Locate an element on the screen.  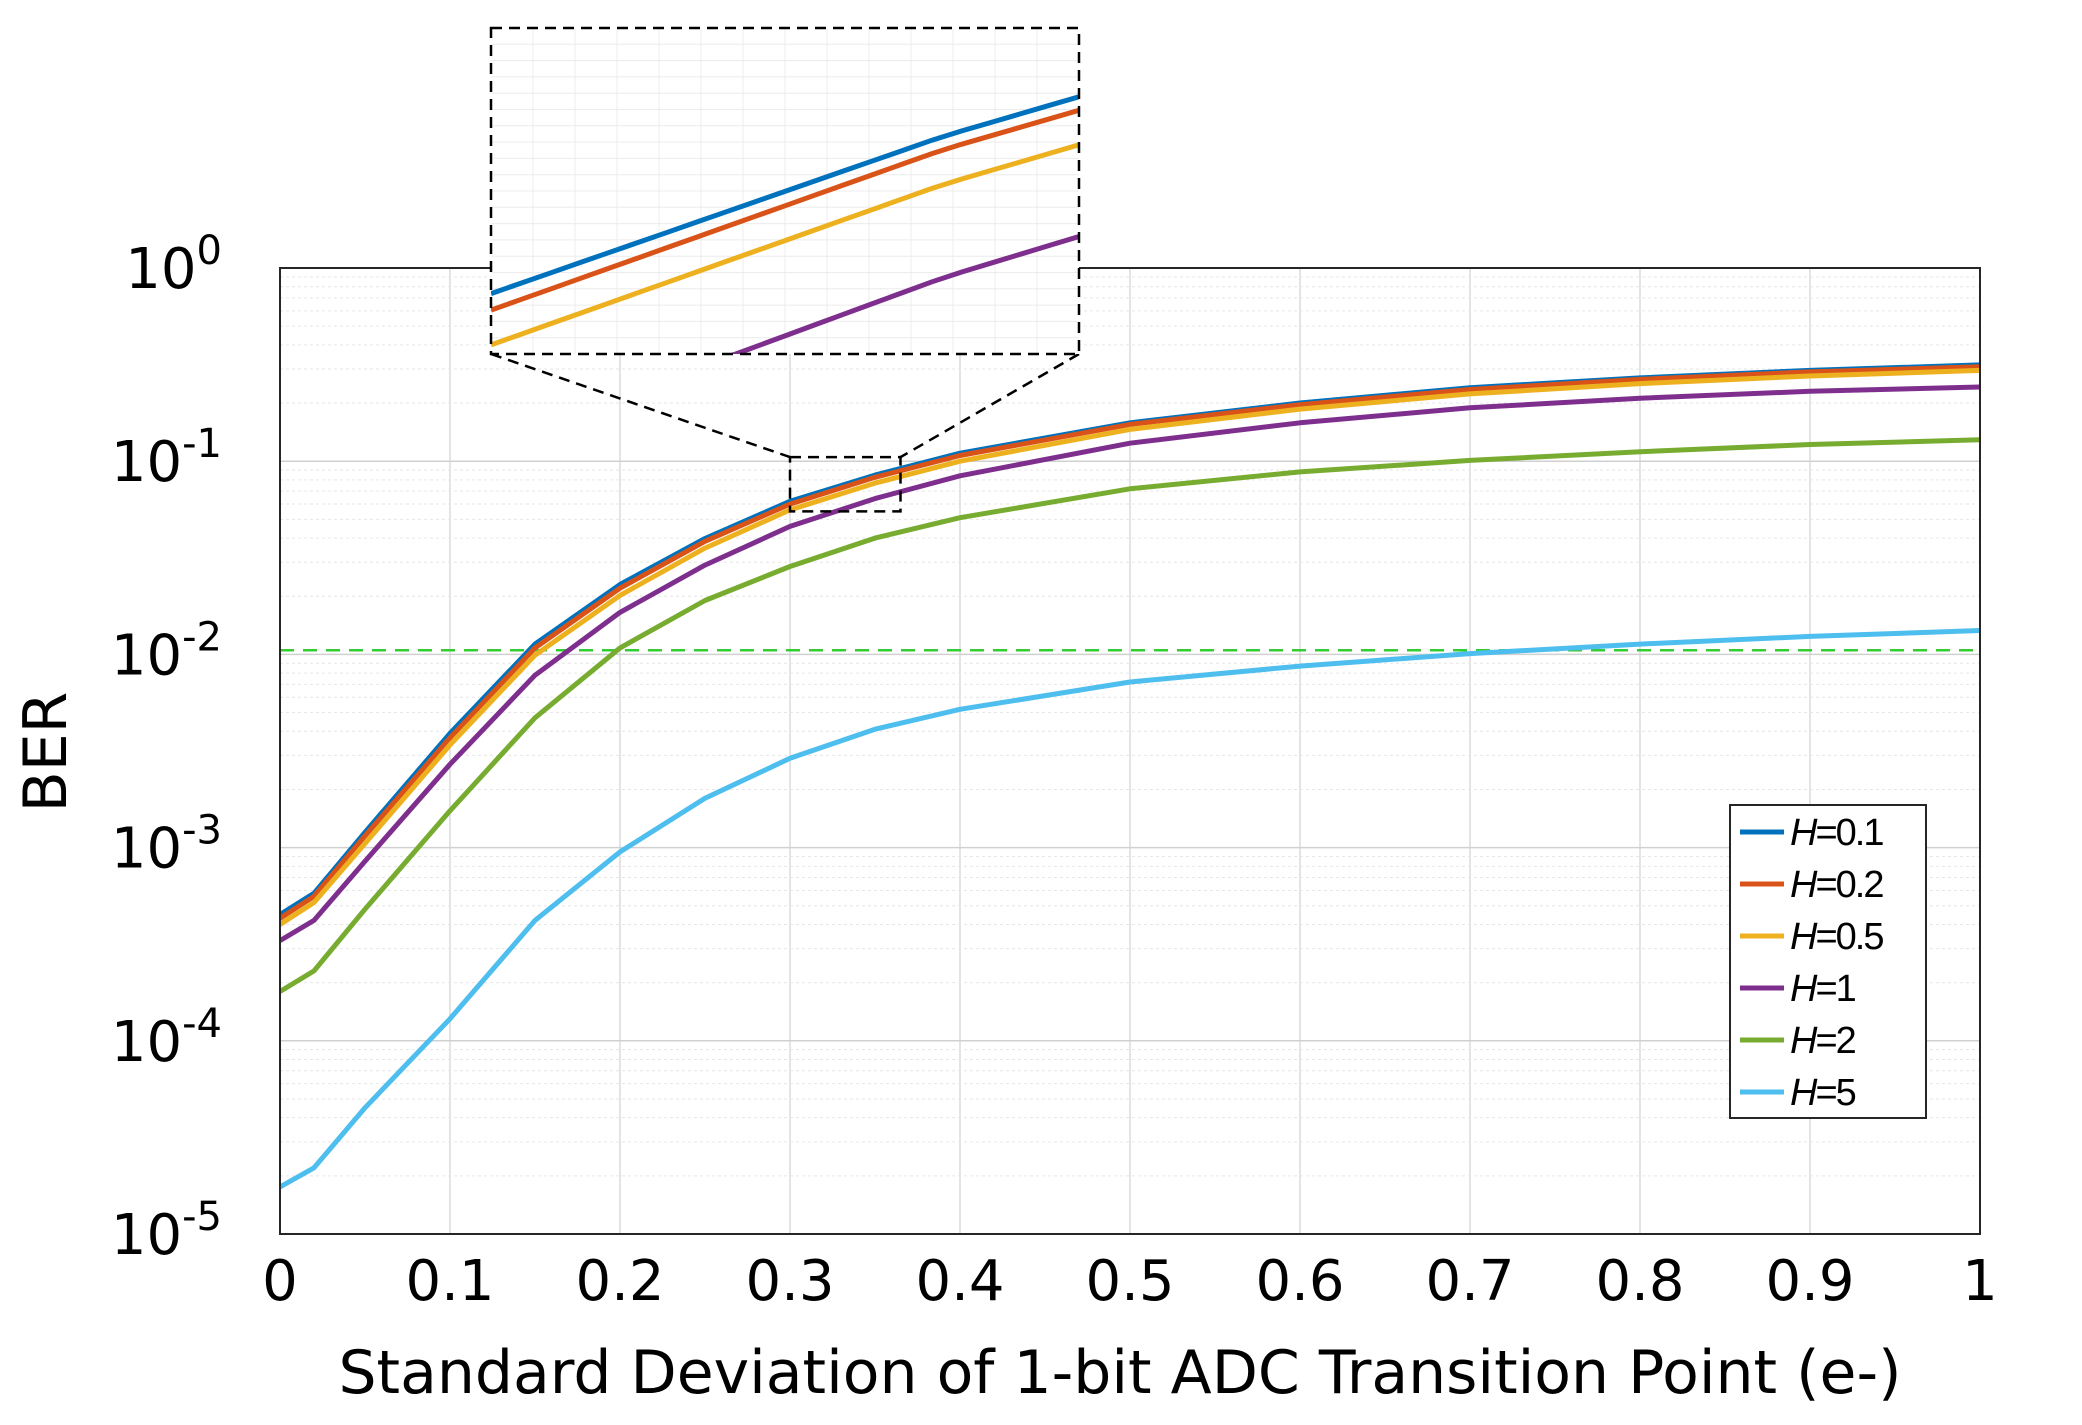
y-tick-label: 10⁻⁵ is located at coordinates (166, 1231).